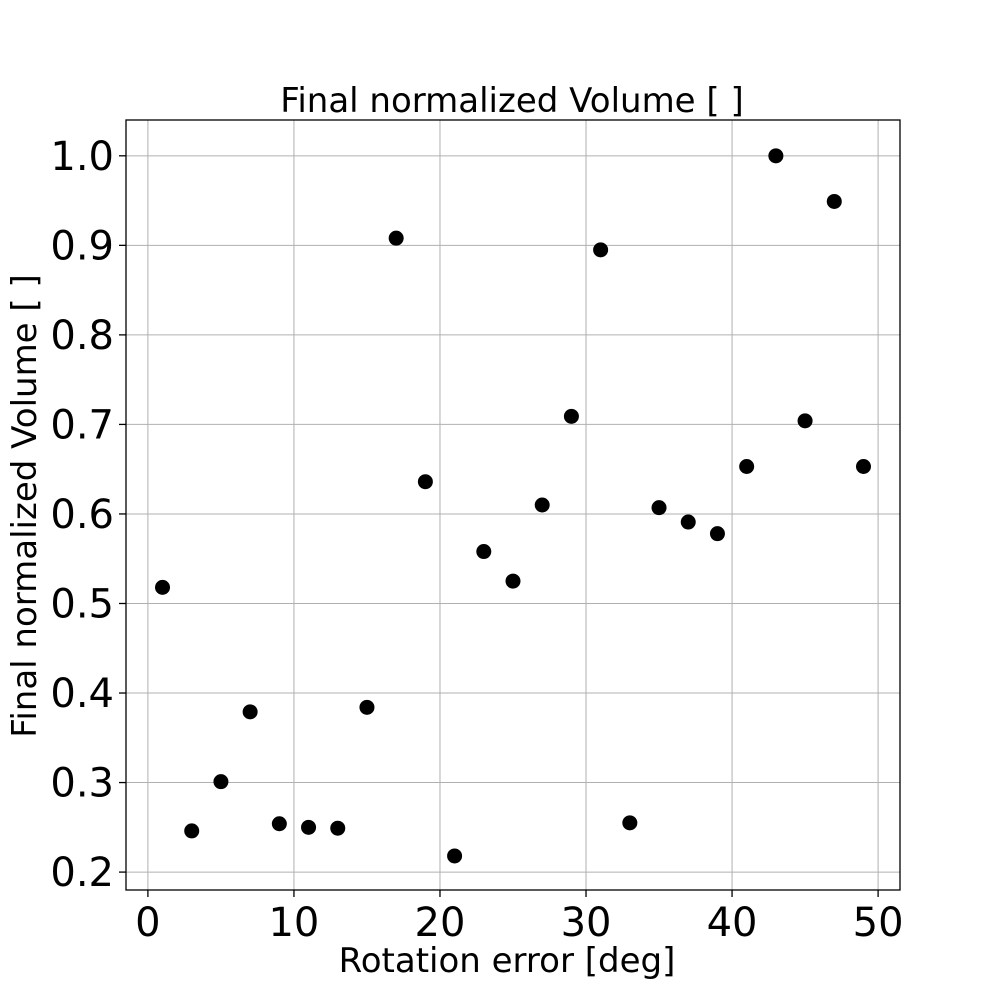 The width and height of the screenshot is (1000, 1000). Describe the element at coordinates (440, 923) in the screenshot. I see `x-tick-label: 20` at that location.